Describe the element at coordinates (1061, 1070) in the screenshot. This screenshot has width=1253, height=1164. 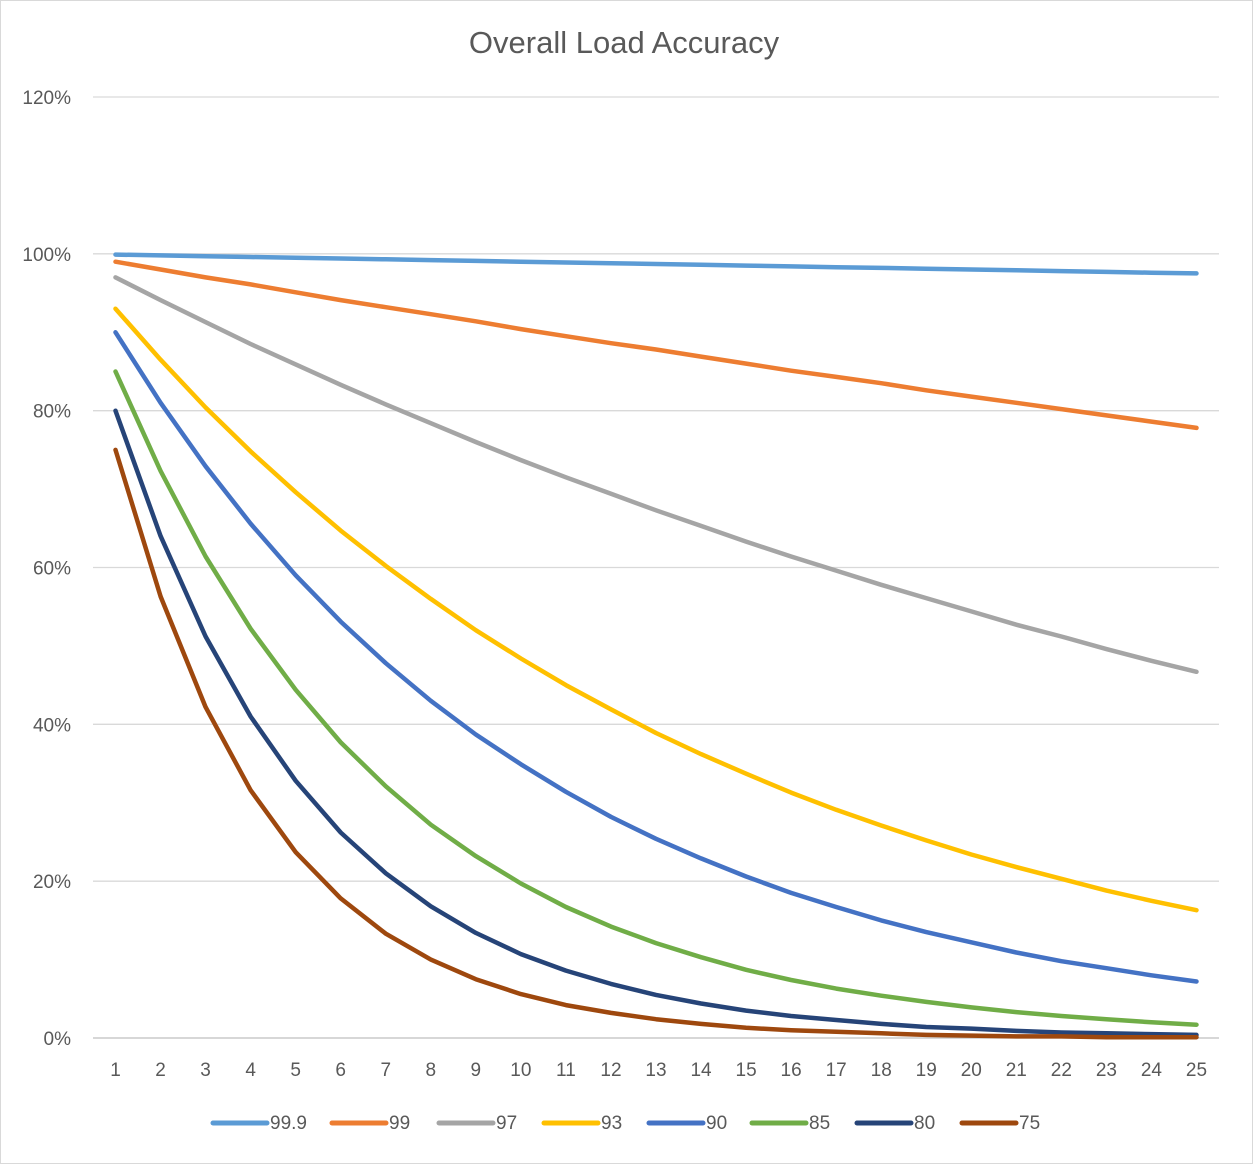
I see `x-tick-label: 22` at that location.